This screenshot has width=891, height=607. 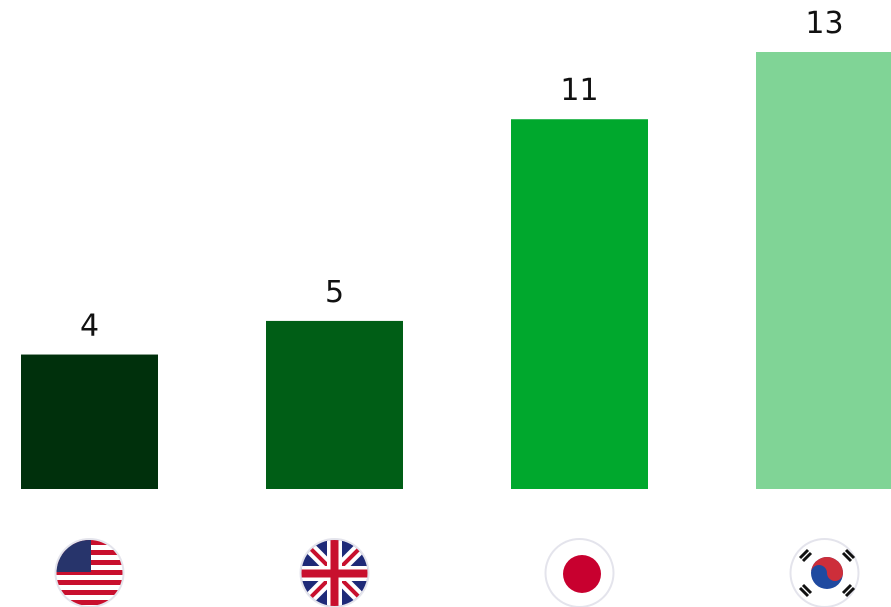 I want to click on flag-us, so click(x=89, y=572).